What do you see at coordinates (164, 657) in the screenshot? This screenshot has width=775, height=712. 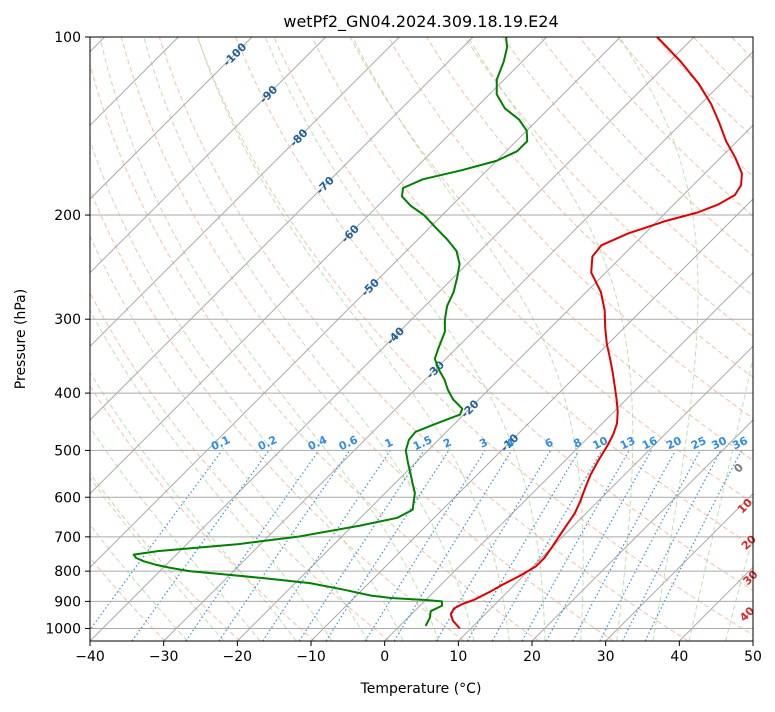 I see `x-tick-label: −30` at bounding box center [164, 657].